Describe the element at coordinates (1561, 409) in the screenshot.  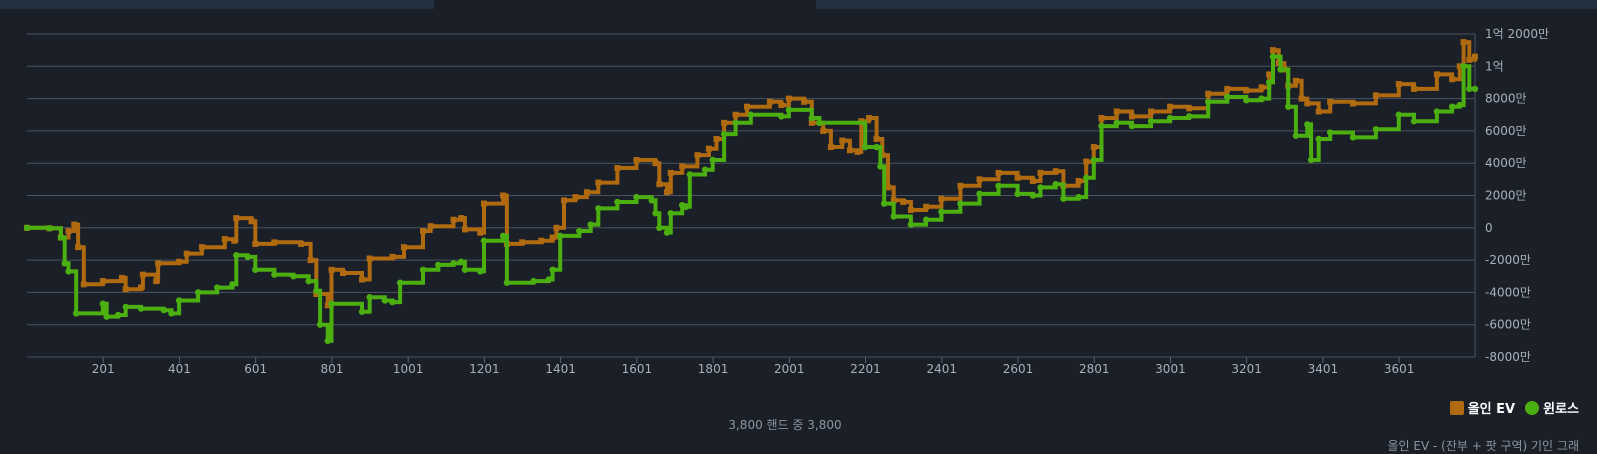
I see `legend-label-winloss: 윈로스` at that location.